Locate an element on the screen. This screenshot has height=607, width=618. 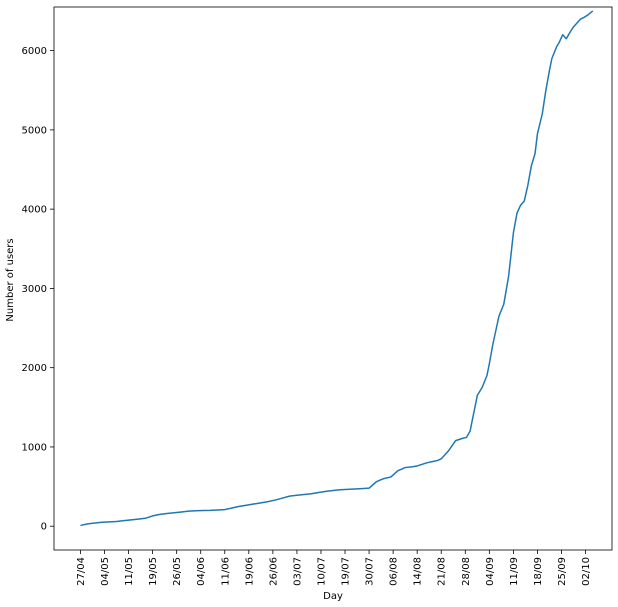
x-tick-label: 19/07 is located at coordinates (346, 571).